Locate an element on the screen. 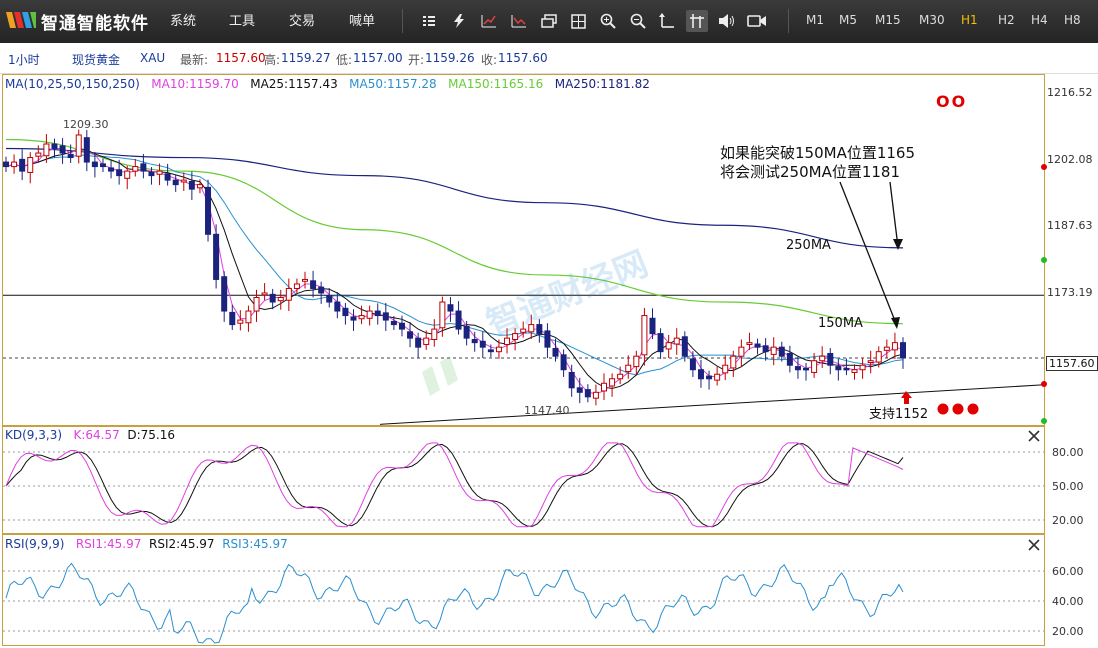 This screenshot has width=1098, height=648. zoom-out-icon is located at coordinates (638, 21).